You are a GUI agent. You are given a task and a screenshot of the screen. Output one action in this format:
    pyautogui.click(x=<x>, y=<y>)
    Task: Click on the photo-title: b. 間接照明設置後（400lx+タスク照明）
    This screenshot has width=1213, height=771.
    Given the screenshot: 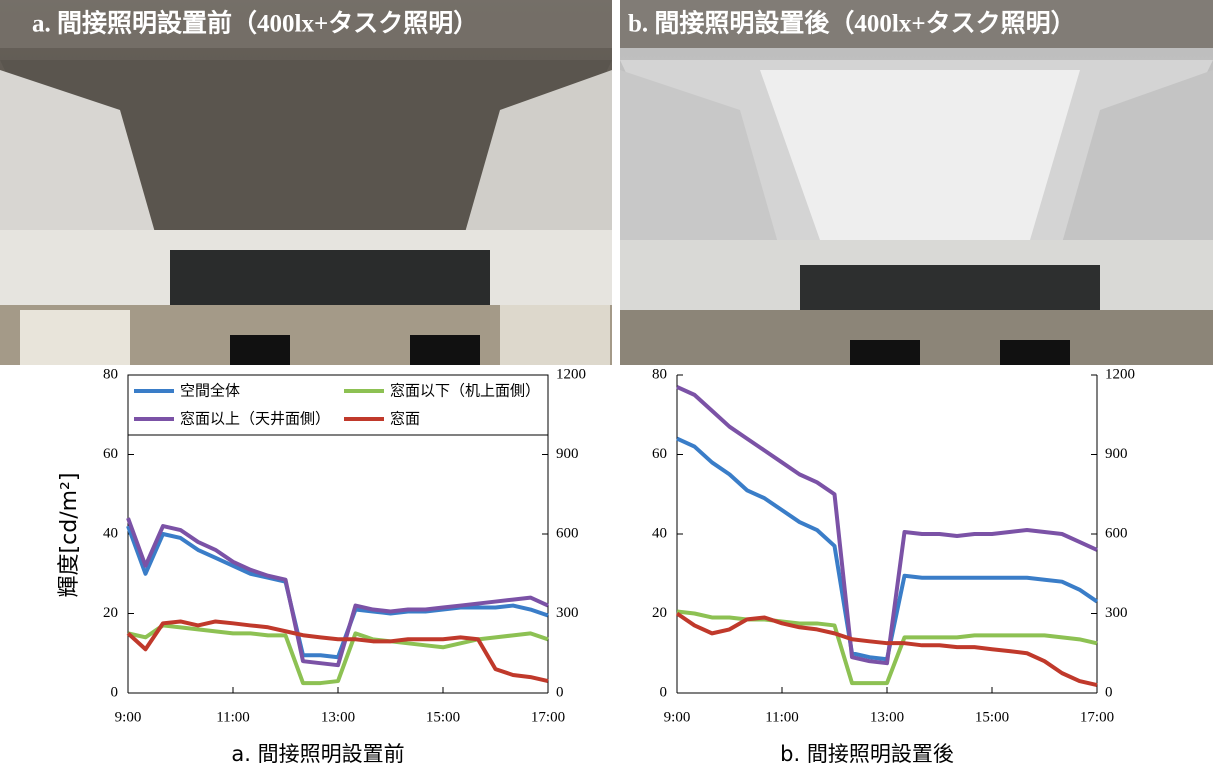 What is the action you would take?
    pyautogui.click(x=852, y=23)
    